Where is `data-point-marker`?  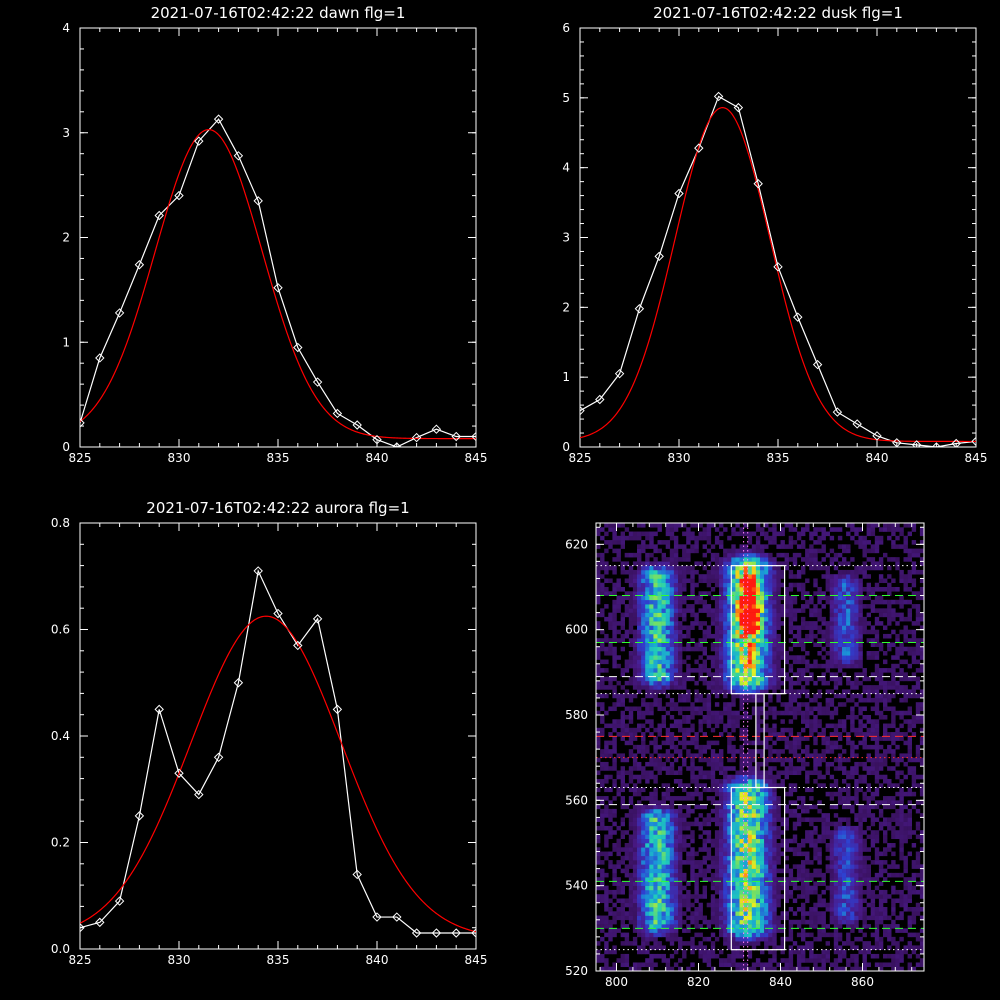 data-point-marker is located at coordinates (139, 816).